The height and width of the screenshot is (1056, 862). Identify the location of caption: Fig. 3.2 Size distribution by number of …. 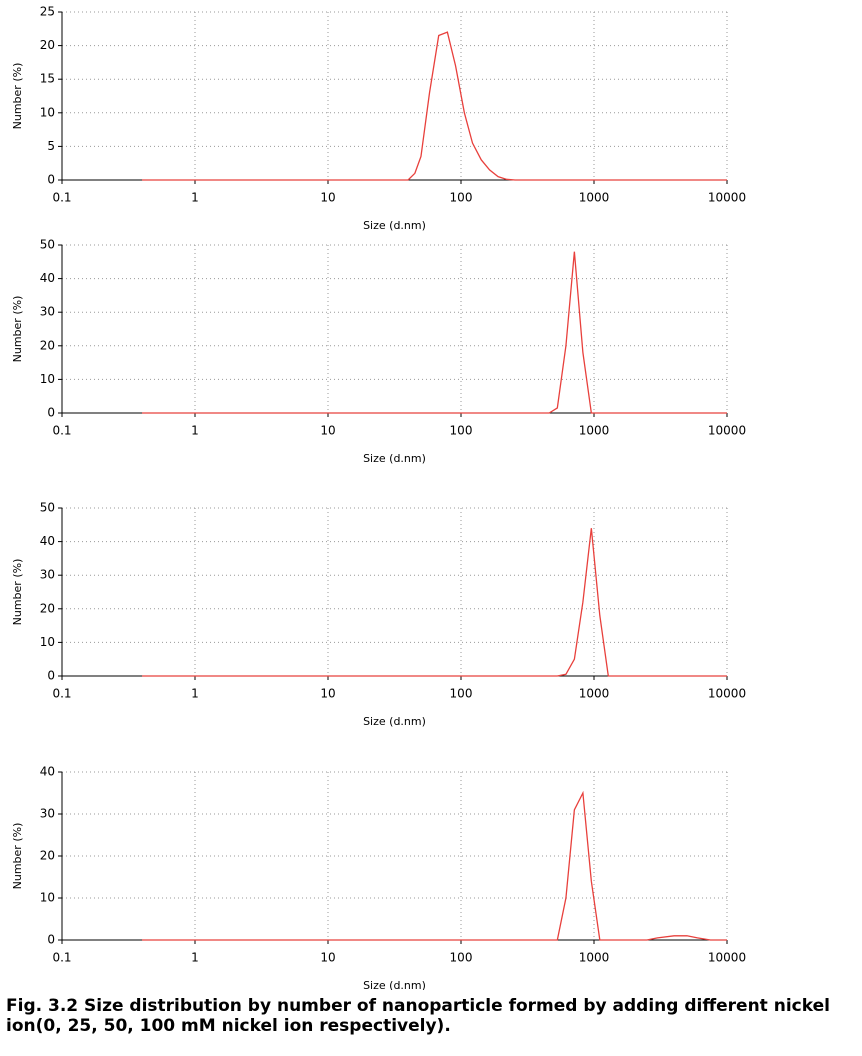
(418, 1016).